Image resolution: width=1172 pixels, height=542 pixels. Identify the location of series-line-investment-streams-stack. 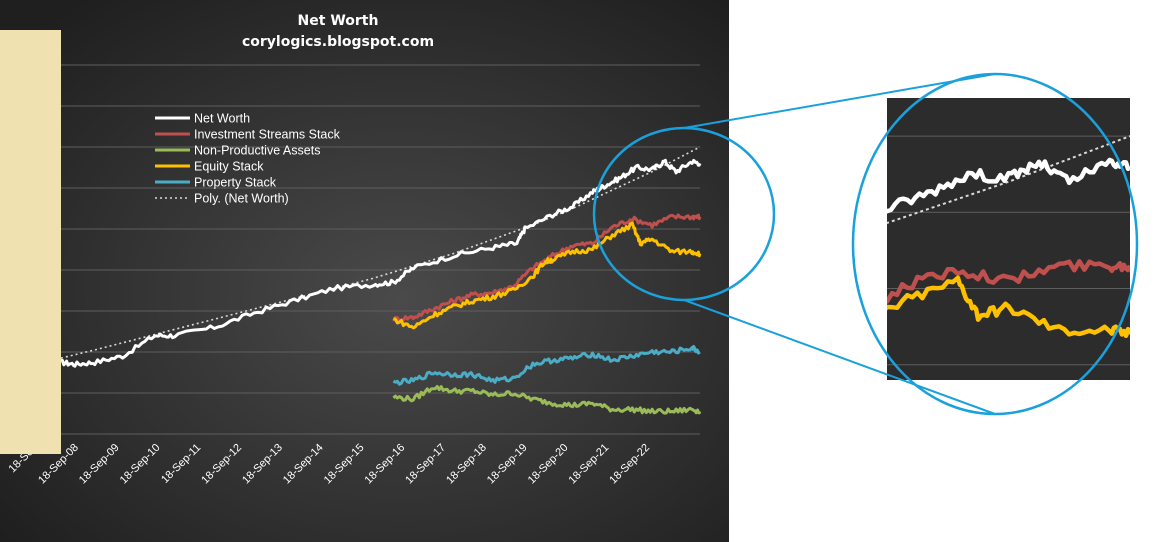
(547, 268).